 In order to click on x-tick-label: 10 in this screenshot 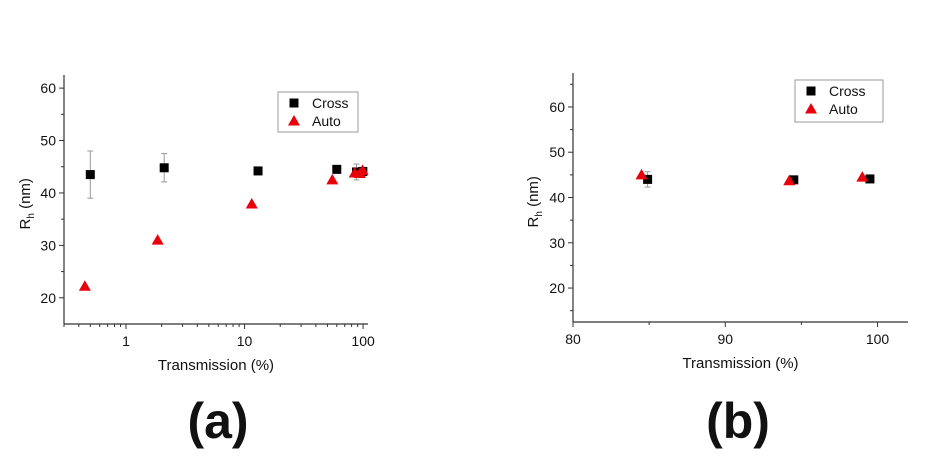, I will do `click(245, 341)`.